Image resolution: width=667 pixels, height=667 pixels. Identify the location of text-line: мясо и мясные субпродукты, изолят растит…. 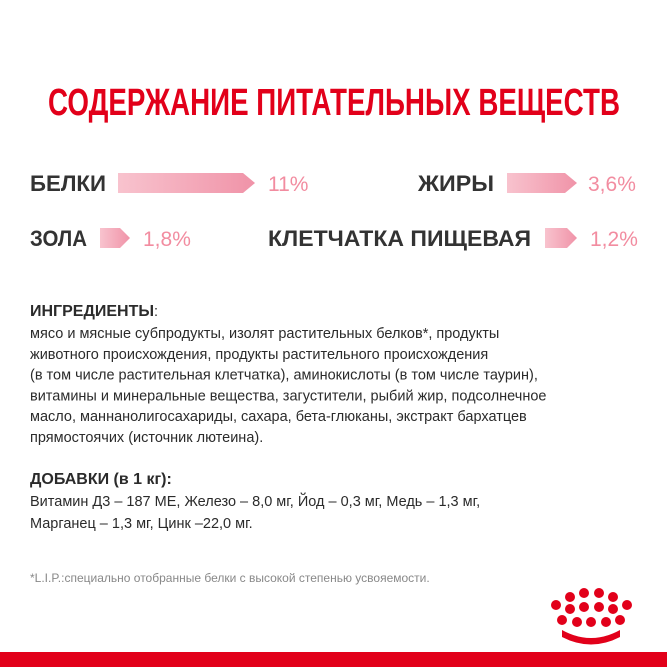
(264, 334).